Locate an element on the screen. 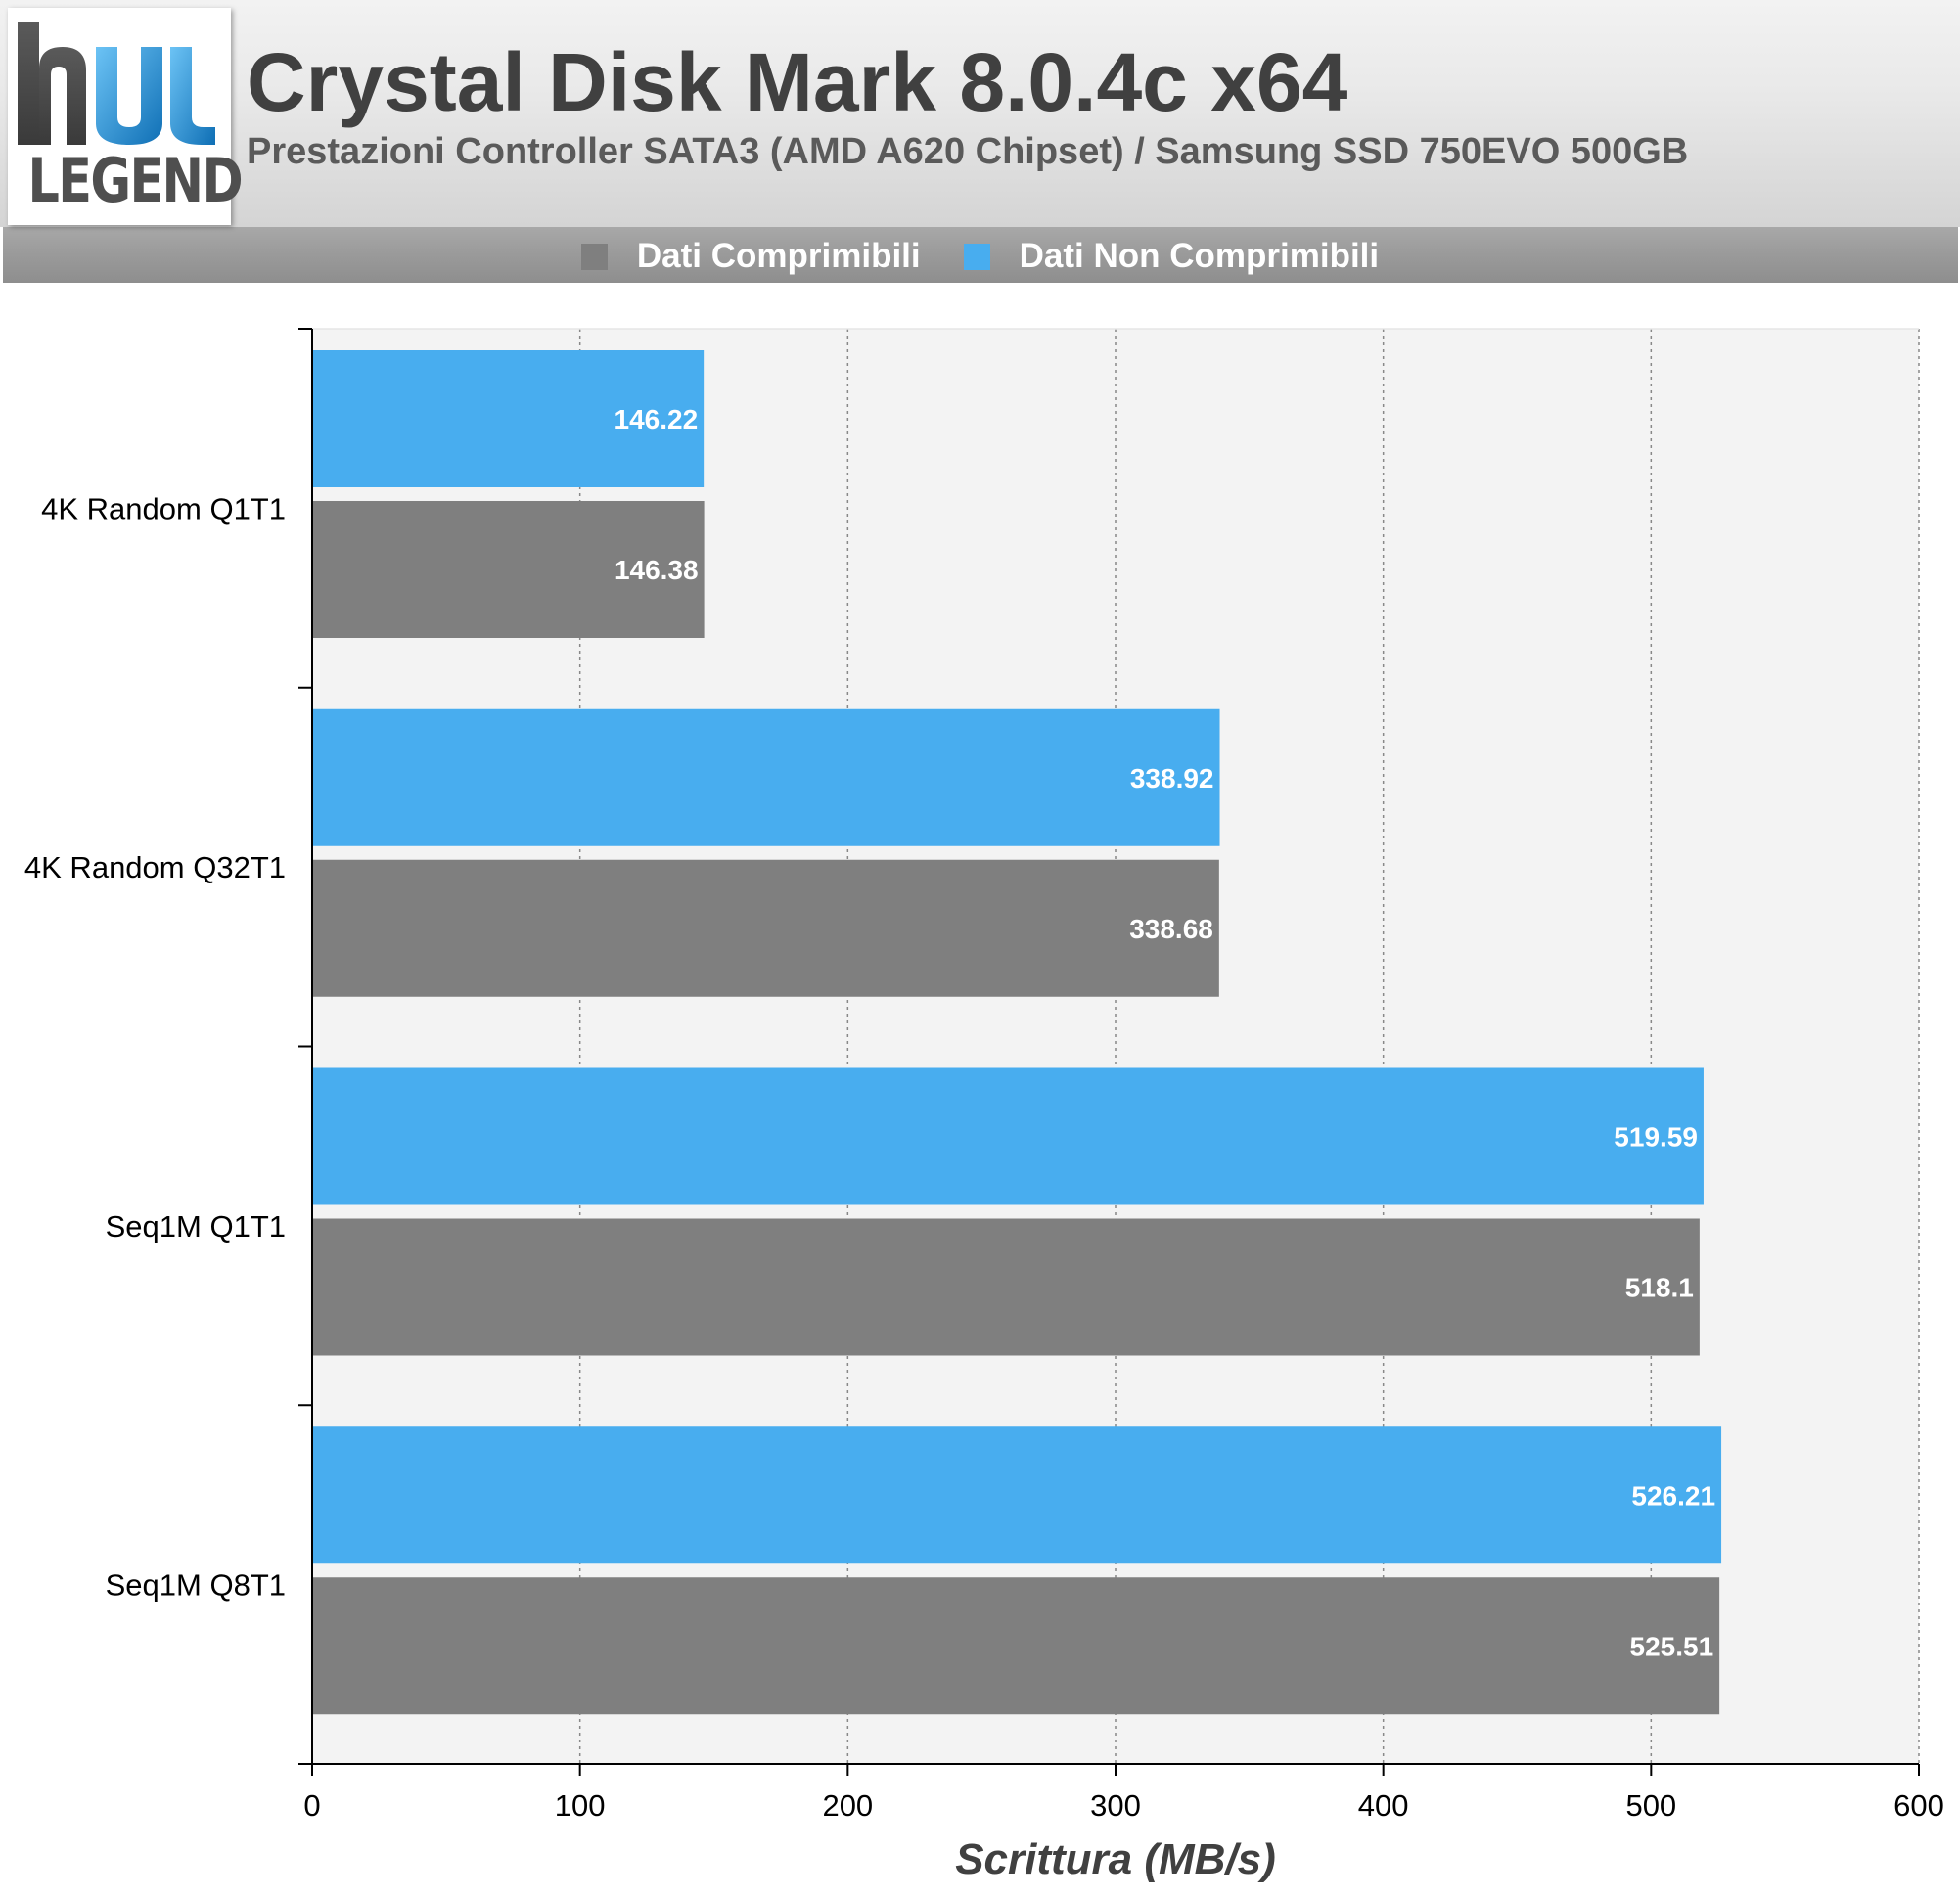  legend-item-1: Dati Non Comprimibili is located at coordinates (1171, 256).